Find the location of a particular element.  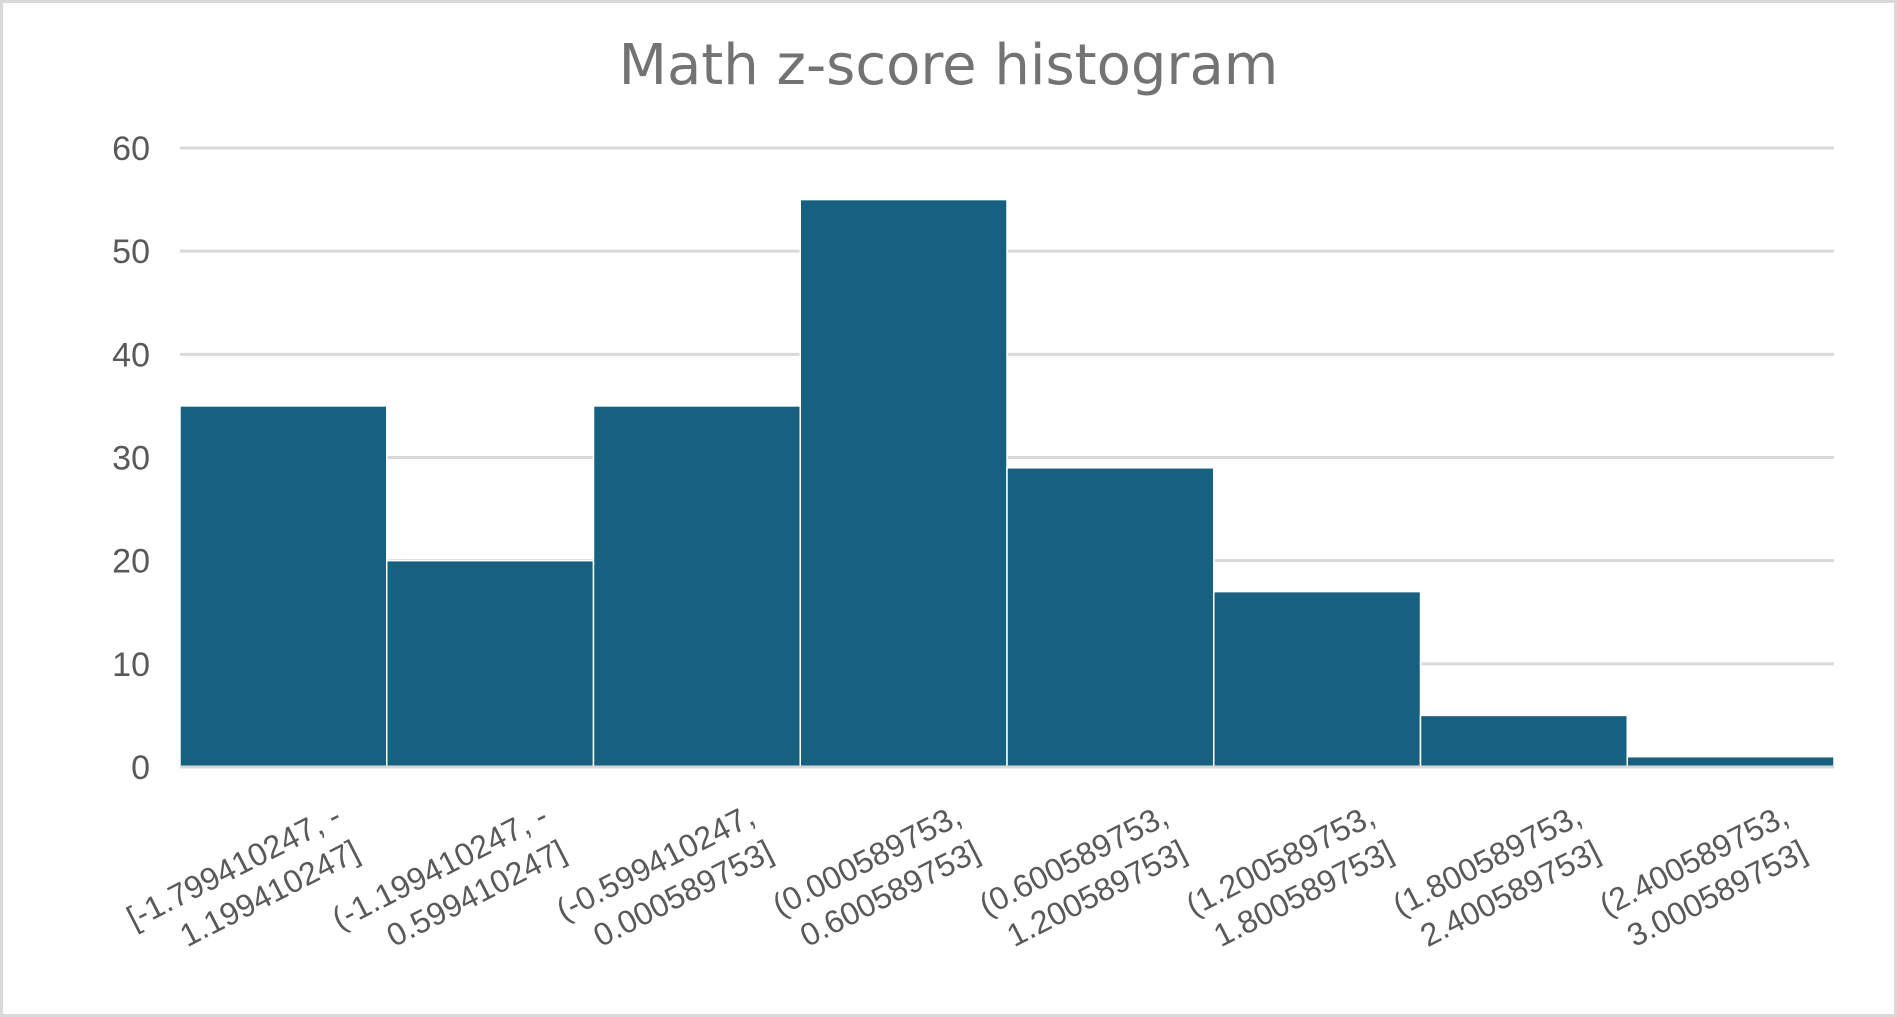

y-tick-label: 50 is located at coordinates (131, 252).